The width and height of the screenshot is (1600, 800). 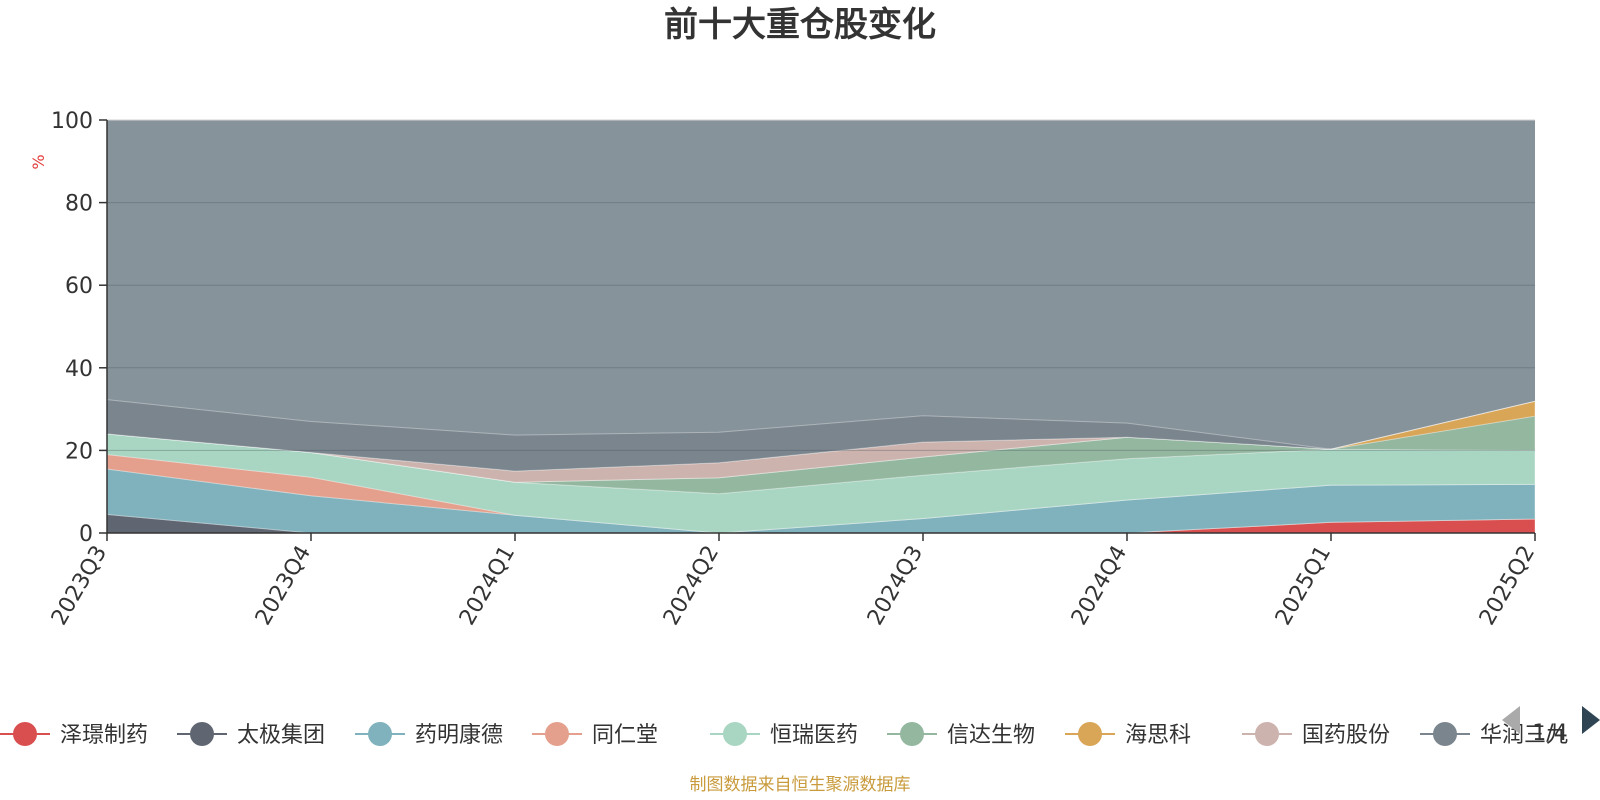 I want to click on x-tick-label: 2025Q2, so click(x=1507, y=586).